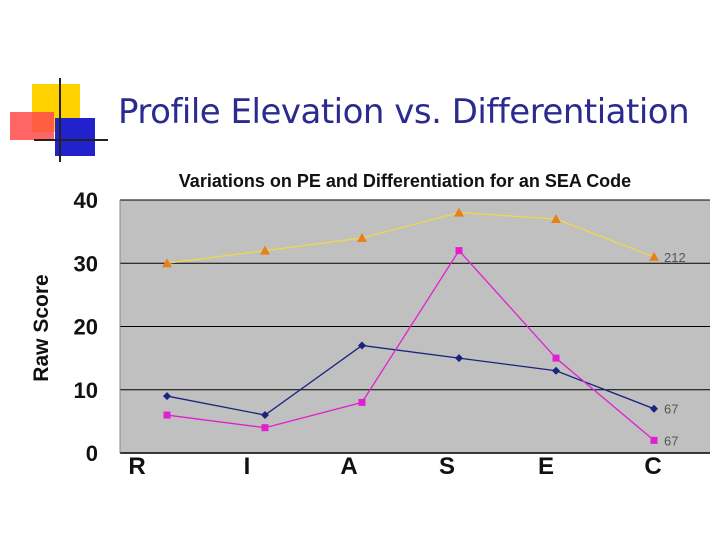  What do you see at coordinates (86, 263) in the screenshot?
I see `y-tick-label: 30` at bounding box center [86, 263].